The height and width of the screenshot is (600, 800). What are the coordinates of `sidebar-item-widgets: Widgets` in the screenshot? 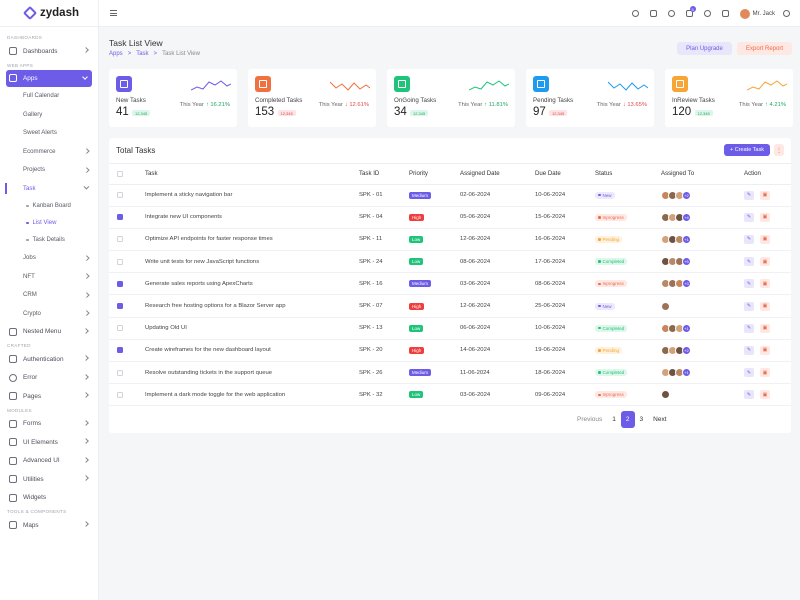 It's located at (49, 498).